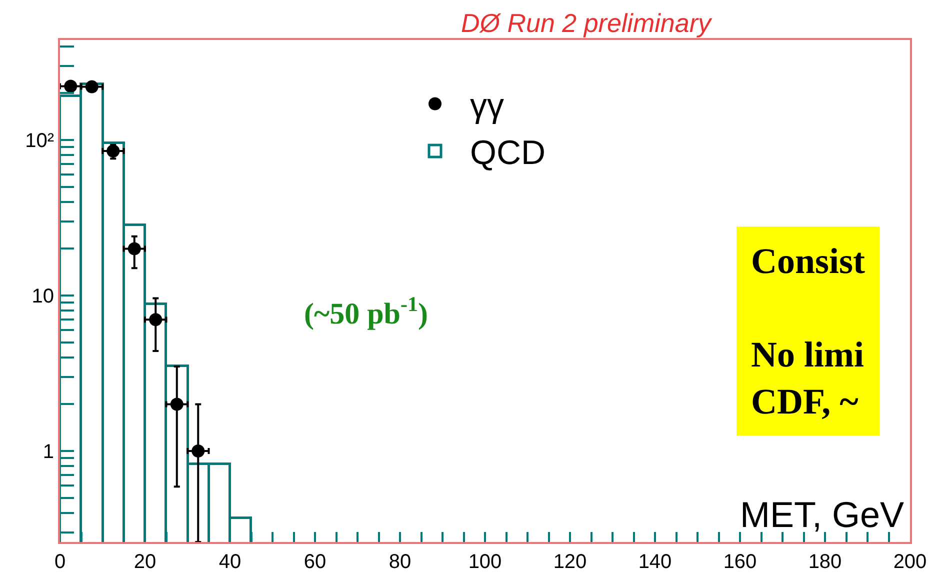 The image size is (939, 585). What do you see at coordinates (39, 141) in the screenshot?
I see `y-tick-label: 10²` at bounding box center [39, 141].